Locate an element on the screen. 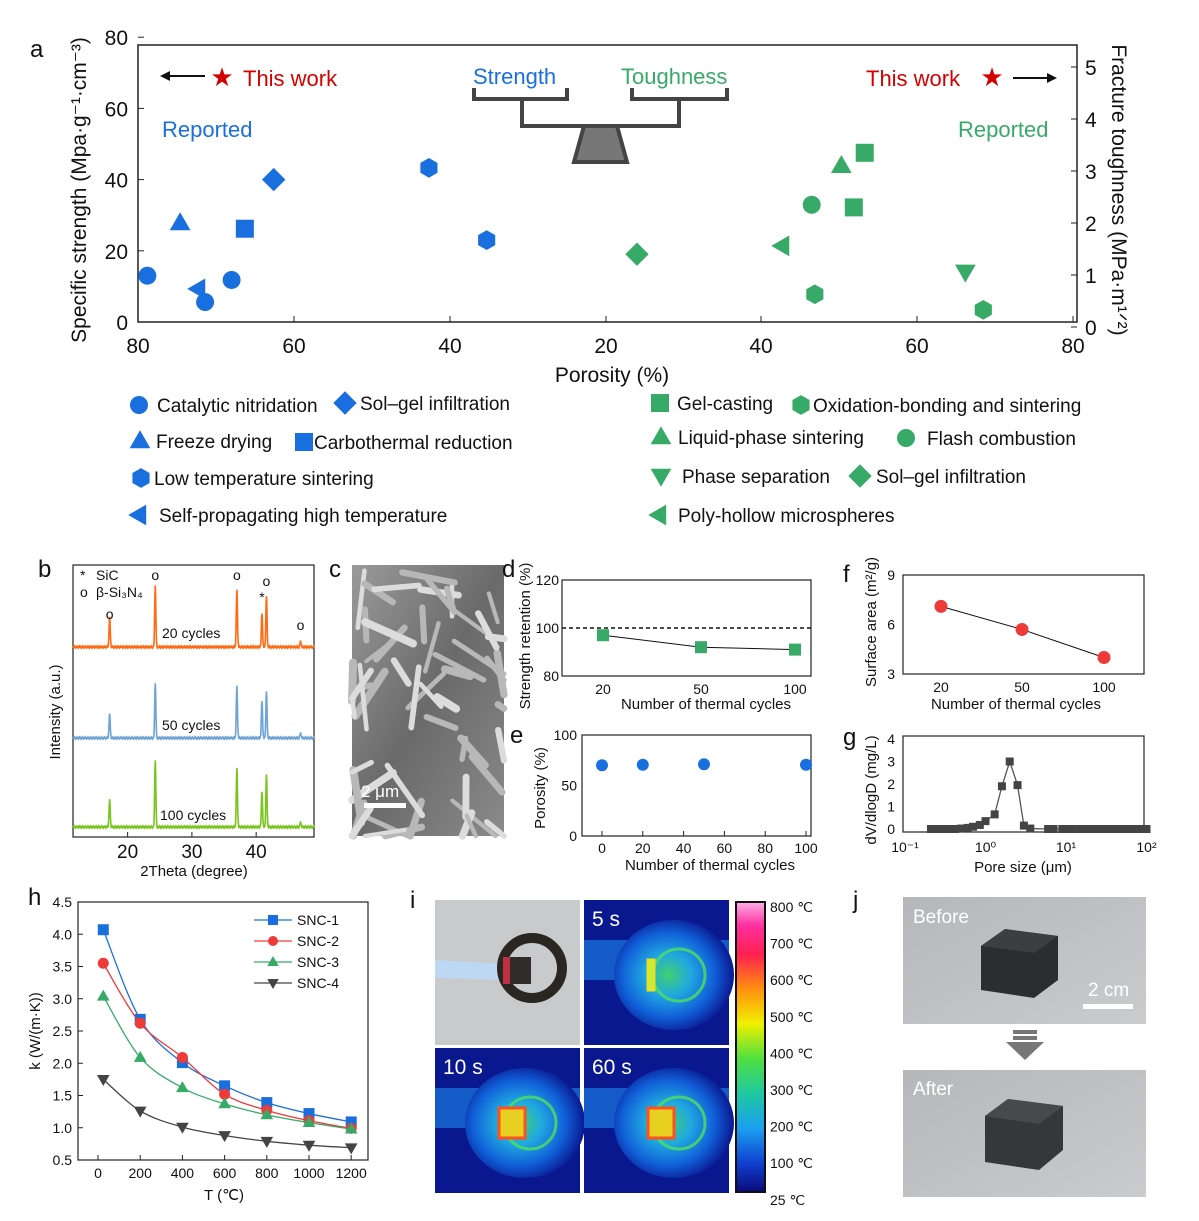 This screenshot has width=1199, height=1221. y-tick-label-f: 6 is located at coordinates (891, 625).